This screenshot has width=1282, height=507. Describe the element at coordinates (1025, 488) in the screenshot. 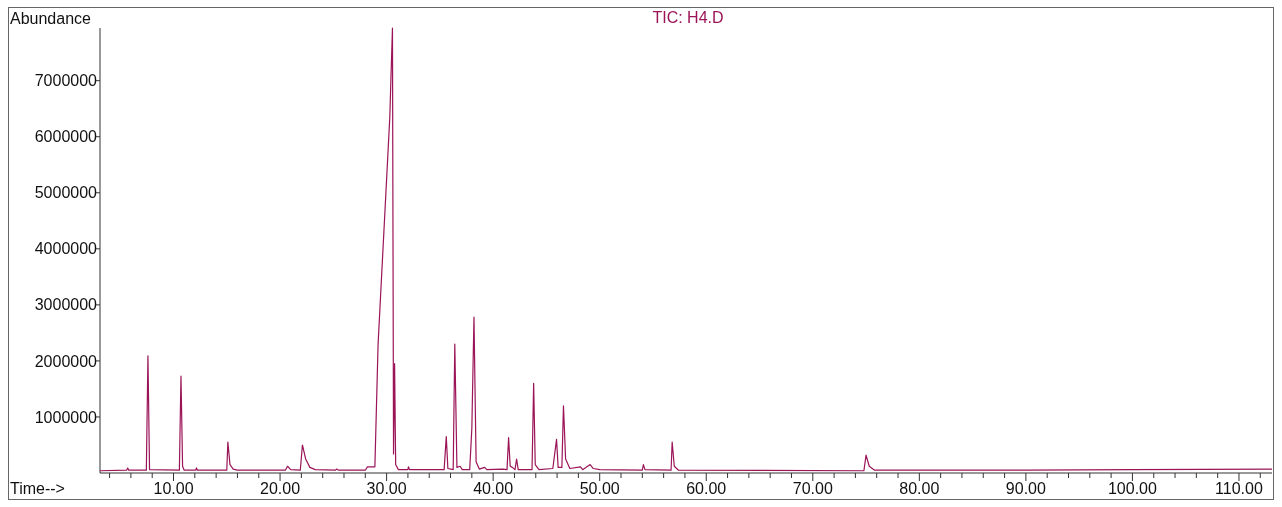

I see `x-tick-label: 90.00` at that location.